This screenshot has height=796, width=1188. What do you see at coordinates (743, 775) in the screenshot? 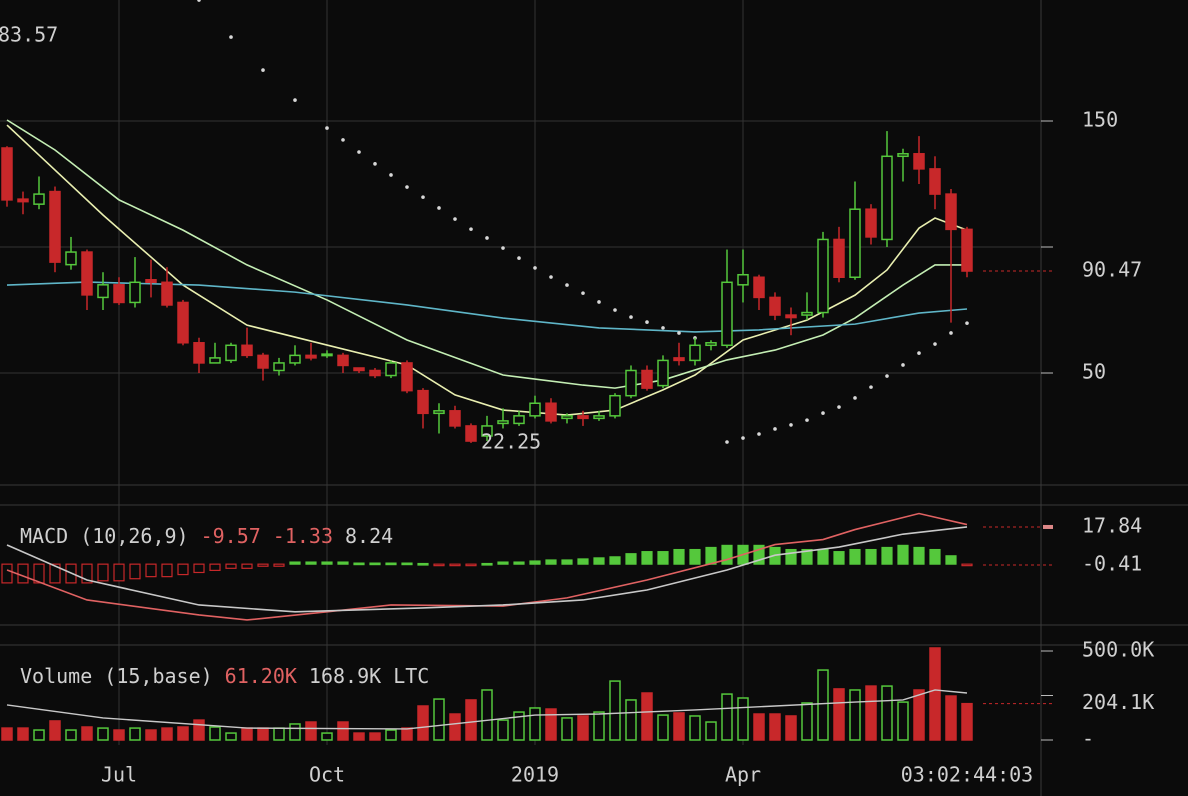
I see `x-tick-label: Apr` at bounding box center [743, 775].